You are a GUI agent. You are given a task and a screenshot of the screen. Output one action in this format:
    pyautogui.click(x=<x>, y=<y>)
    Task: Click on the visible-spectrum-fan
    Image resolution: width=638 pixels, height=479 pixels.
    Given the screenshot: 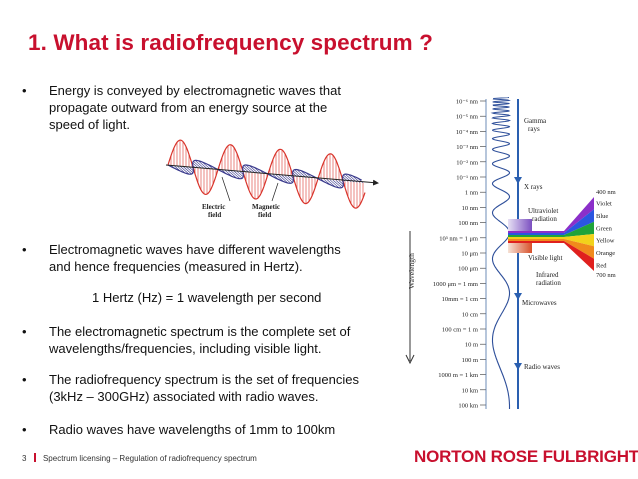 What is the action you would take?
    pyautogui.click(x=551, y=234)
    